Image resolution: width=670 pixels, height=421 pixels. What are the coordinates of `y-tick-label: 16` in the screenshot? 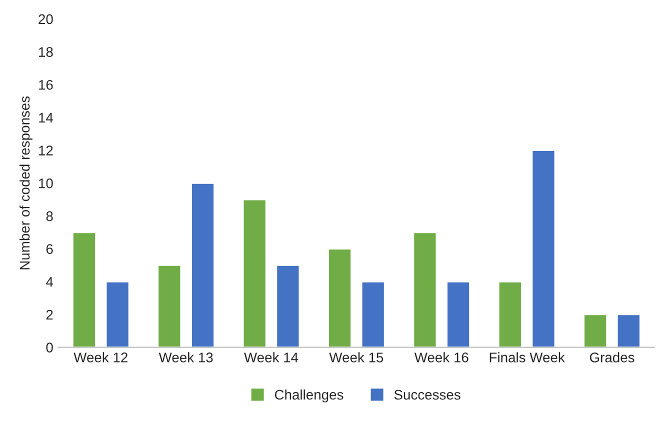 It's located at (46, 85).